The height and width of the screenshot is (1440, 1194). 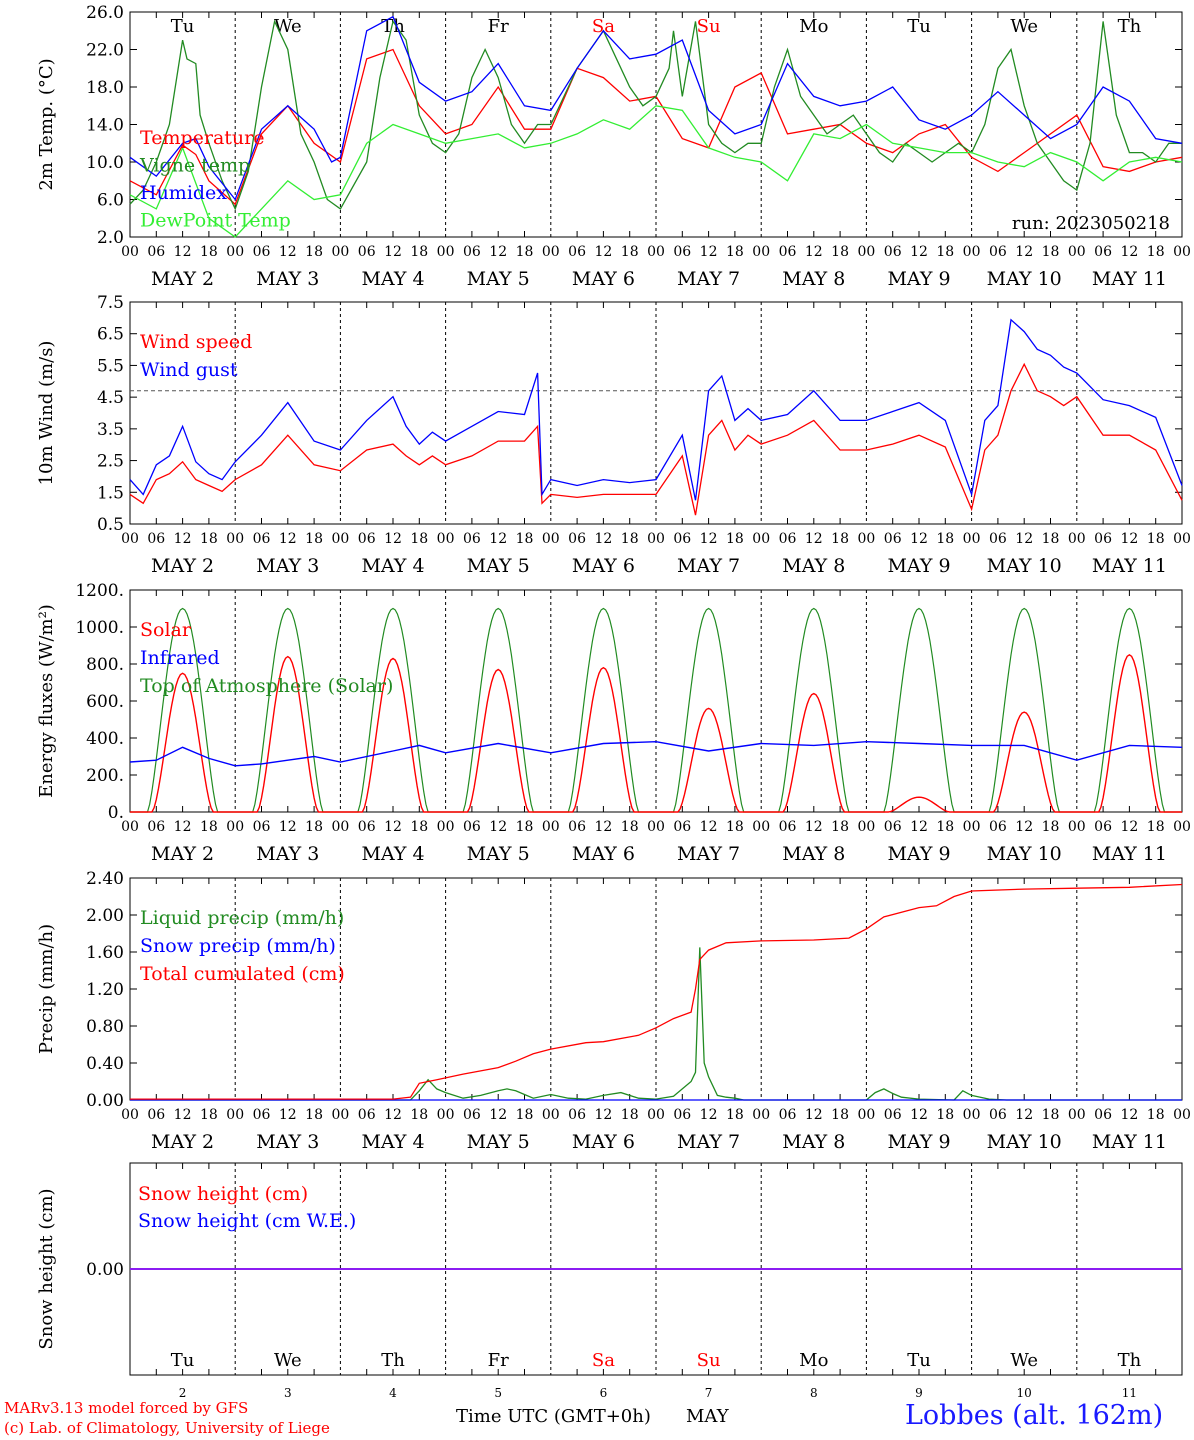 I want to click on y-tick-label: 14.0, so click(x=105, y=126).